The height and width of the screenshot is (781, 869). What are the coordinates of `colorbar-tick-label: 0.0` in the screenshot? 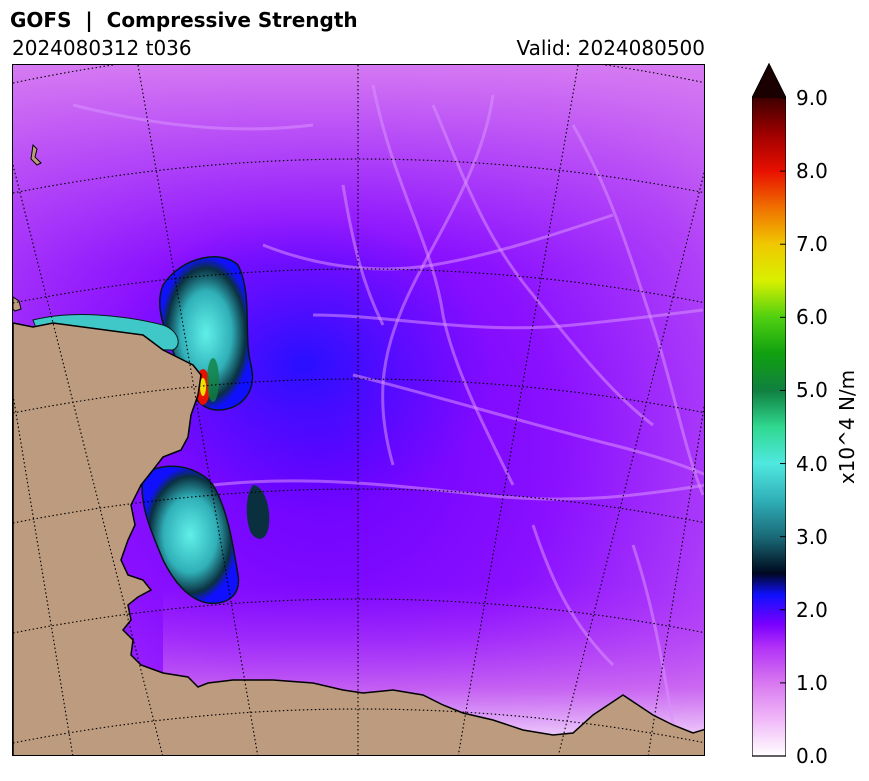 It's located at (812, 756).